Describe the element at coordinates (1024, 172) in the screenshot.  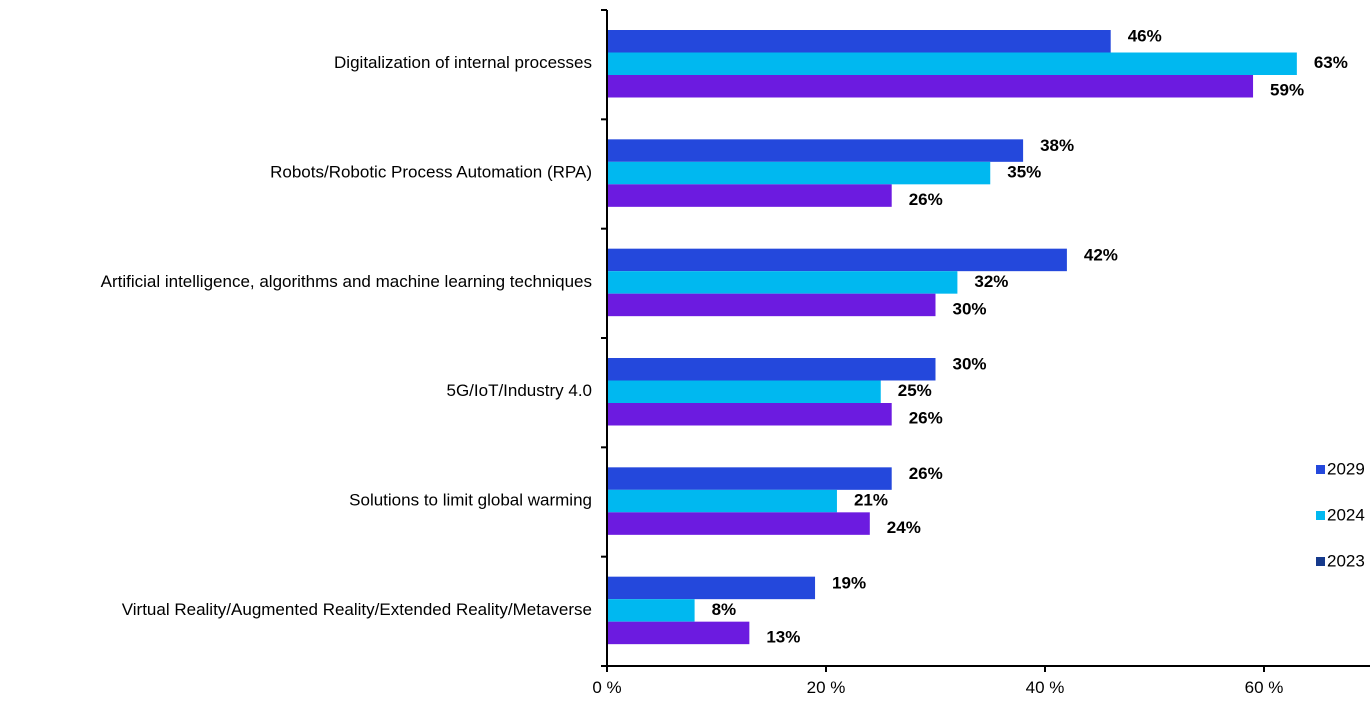
I see `data-label: 35%` at that location.